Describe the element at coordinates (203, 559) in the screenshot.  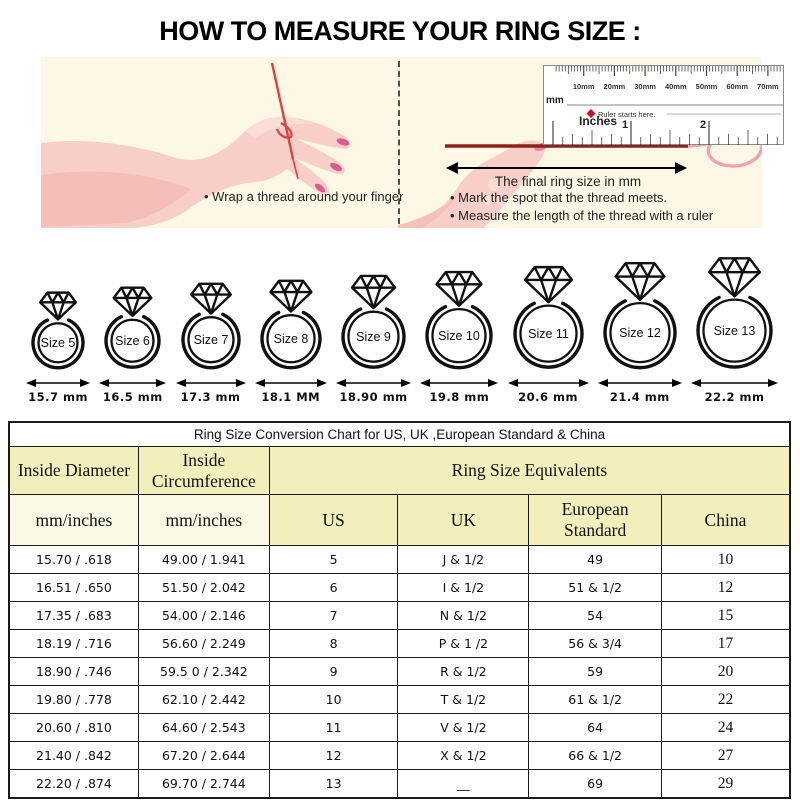
I see `table-cell: 49.00 / 1.941` at that location.